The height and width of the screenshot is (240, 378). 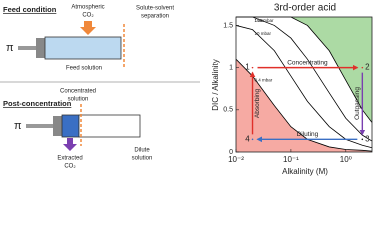 What do you see at coordinates (228, 110) in the screenshot?
I see `y-tick-label: 0.5` at bounding box center [228, 110].